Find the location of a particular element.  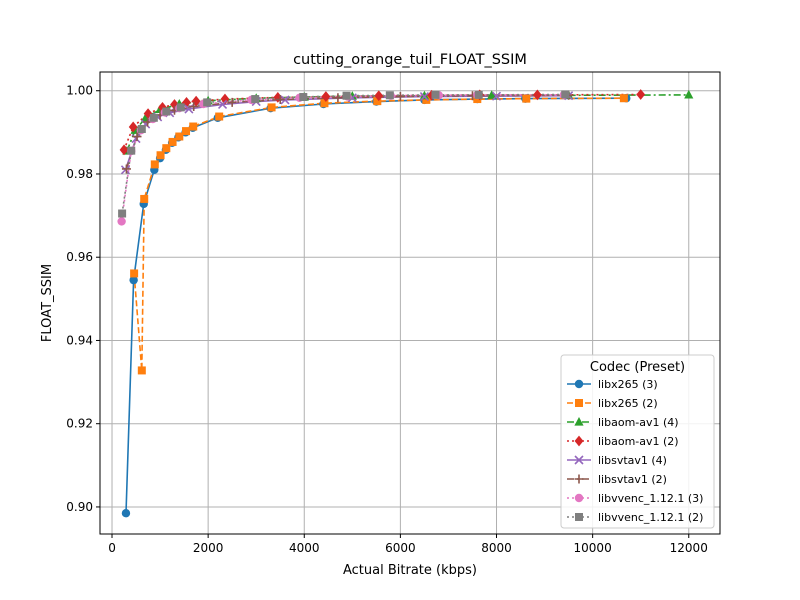

y-tick-label: 1.00 is located at coordinates (79, 91).